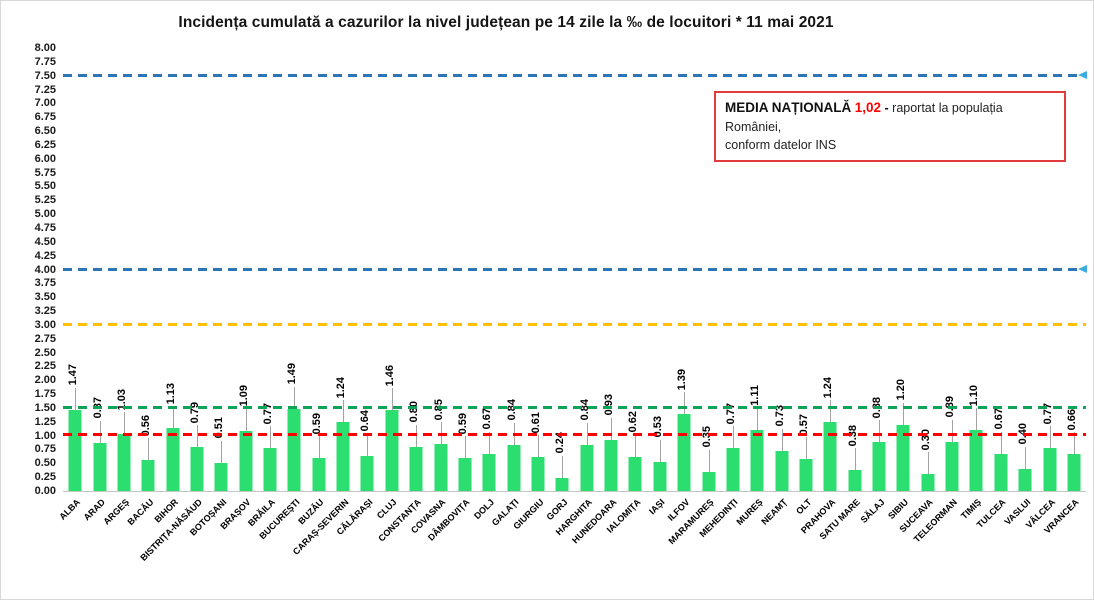 The height and width of the screenshot is (601, 1094). Describe the element at coordinates (45, 172) in the screenshot. I see `y-axis-tick-label: 5.75` at that location.